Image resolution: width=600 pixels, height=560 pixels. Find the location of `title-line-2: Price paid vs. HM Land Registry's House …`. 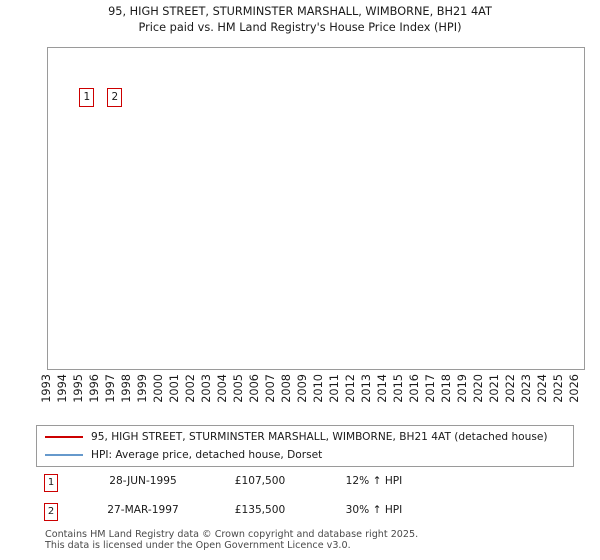

title-line-2: Price paid vs. HM Land Registry's House … is located at coordinates (300, 27).